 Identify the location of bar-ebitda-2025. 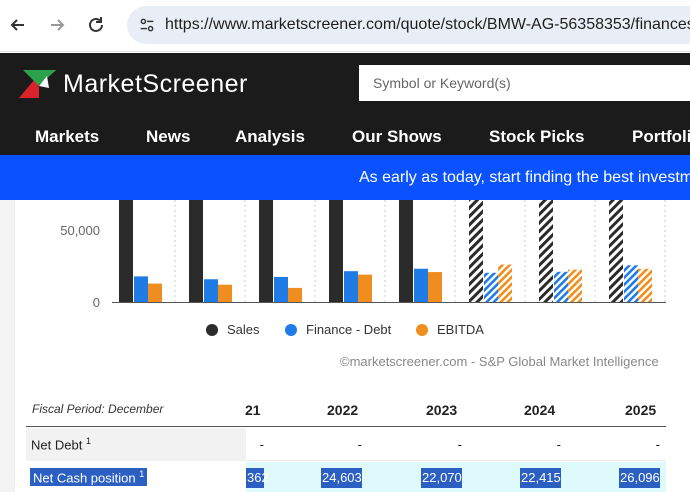
(575, 285).